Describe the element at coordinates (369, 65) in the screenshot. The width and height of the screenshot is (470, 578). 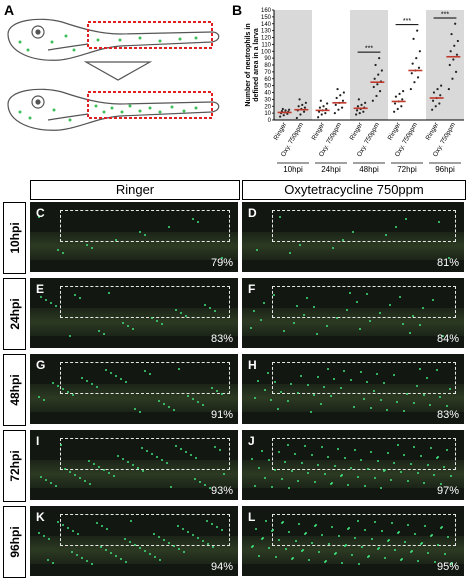
I see `timepoint-band` at that location.